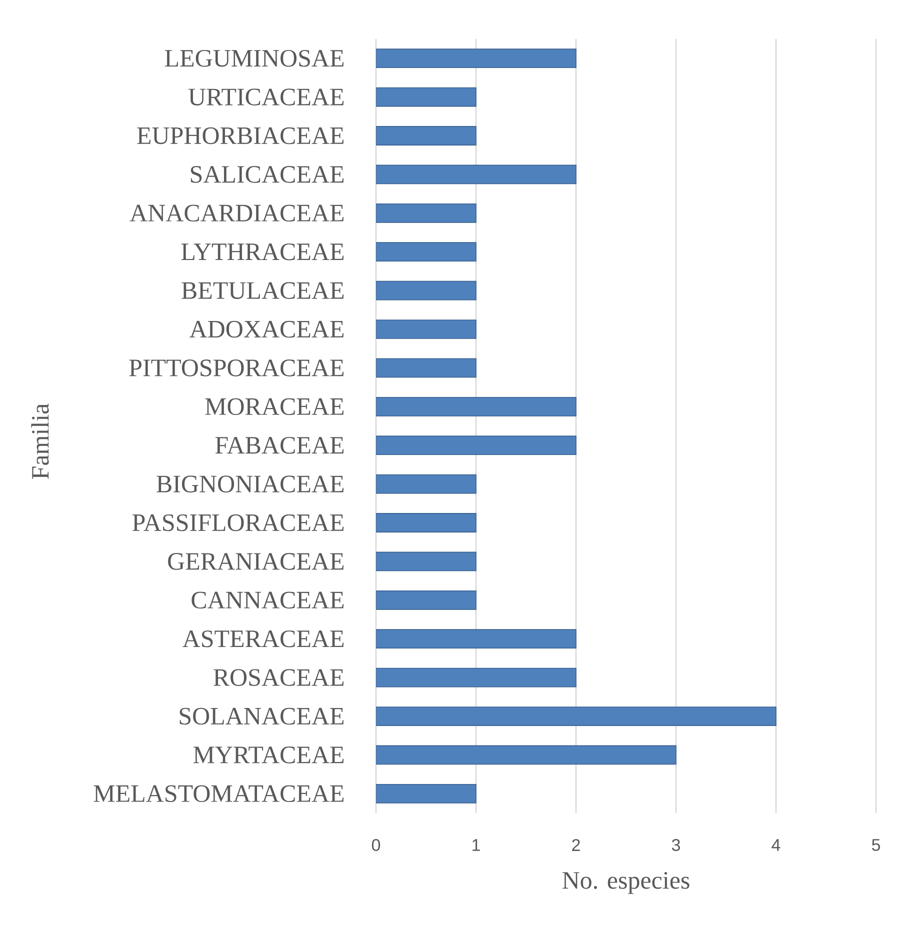  What do you see at coordinates (776, 845) in the screenshot?
I see `x-tick-label: 4` at bounding box center [776, 845].